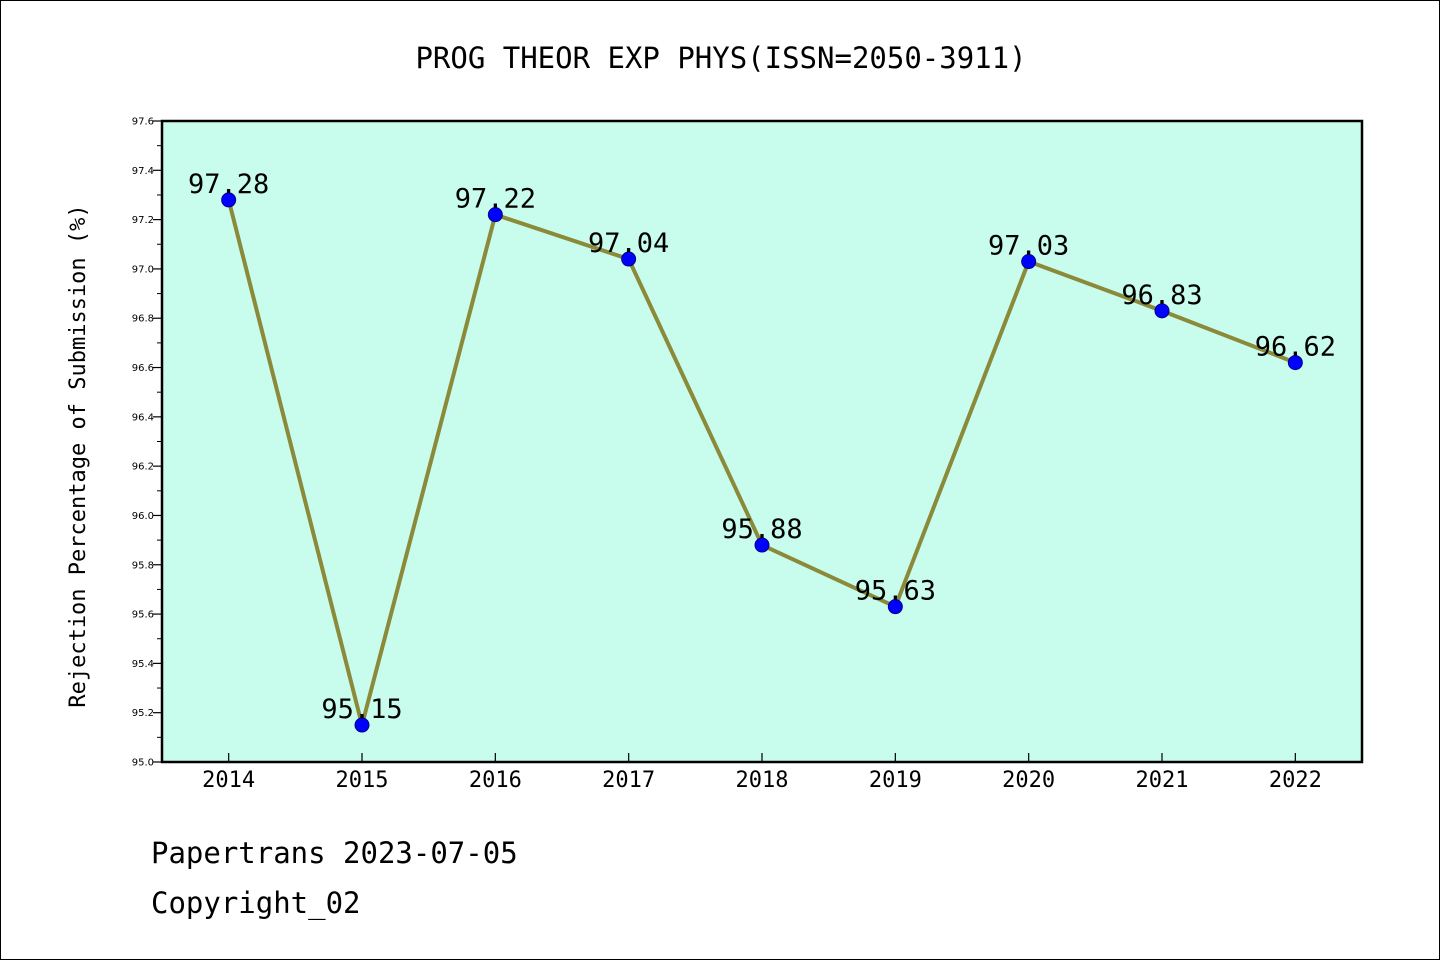 The width and height of the screenshot is (1440, 961). What do you see at coordinates (895, 780) in the screenshot?
I see `x-tick-label: 2019` at bounding box center [895, 780].